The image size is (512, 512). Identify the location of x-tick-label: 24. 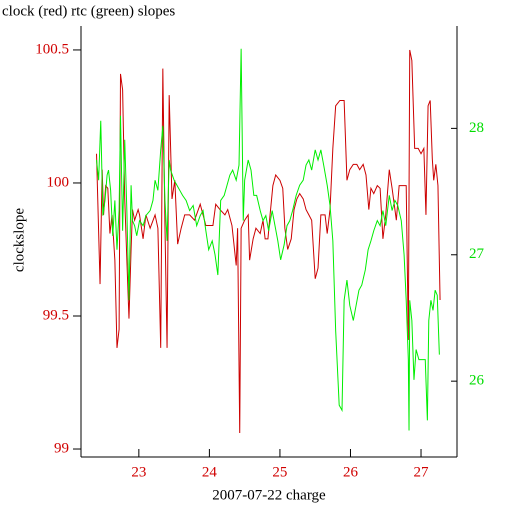
(210, 472).